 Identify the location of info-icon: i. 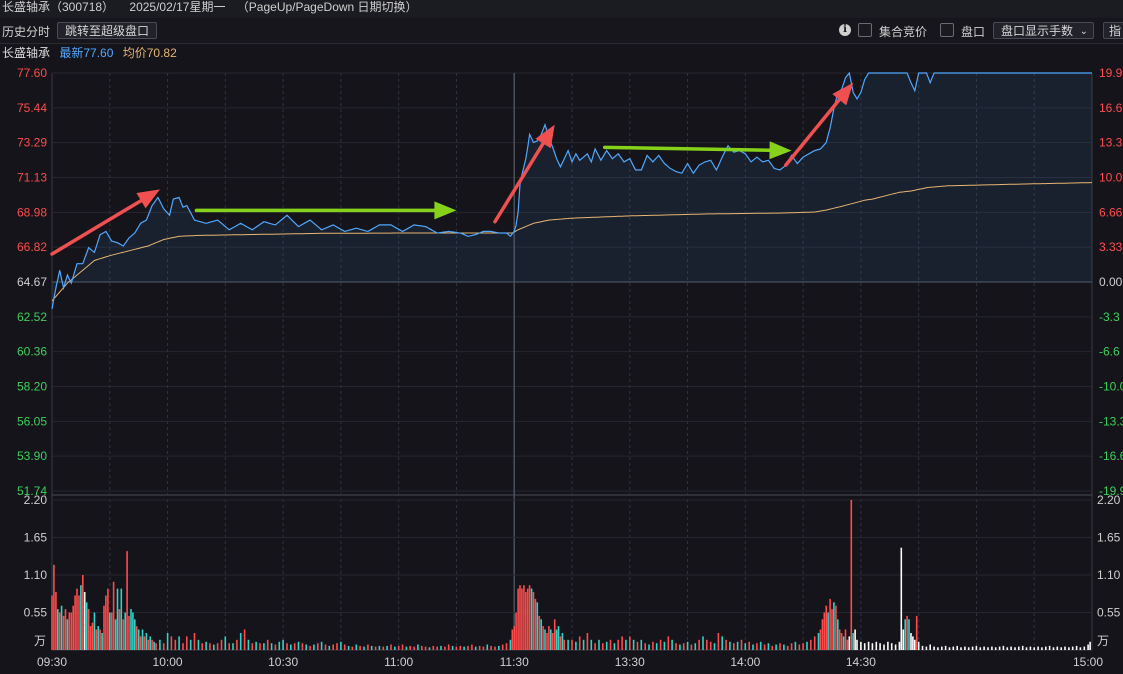
(845, 30).